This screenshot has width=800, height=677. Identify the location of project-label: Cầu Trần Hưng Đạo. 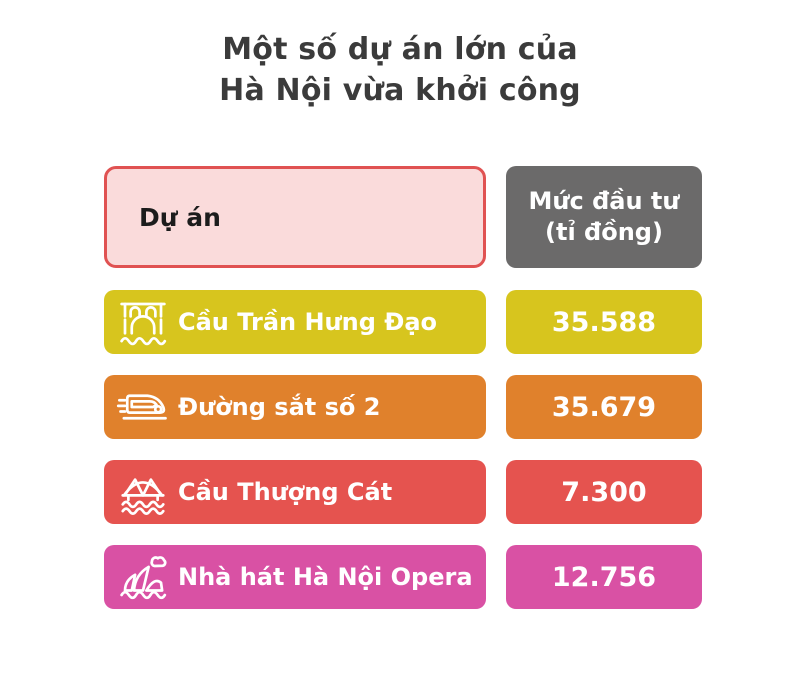
(308, 322).